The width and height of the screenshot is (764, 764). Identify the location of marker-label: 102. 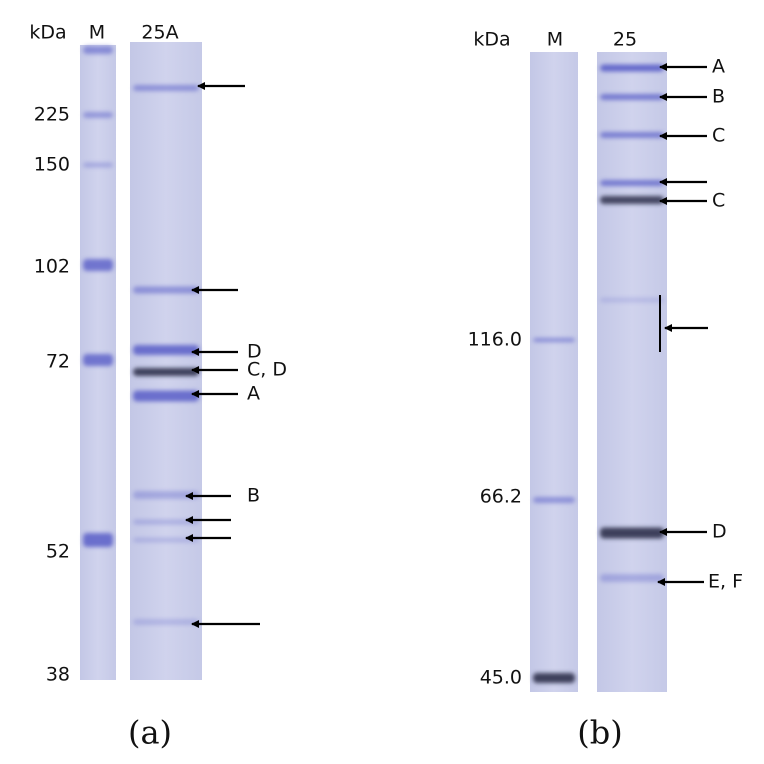
(52, 267).